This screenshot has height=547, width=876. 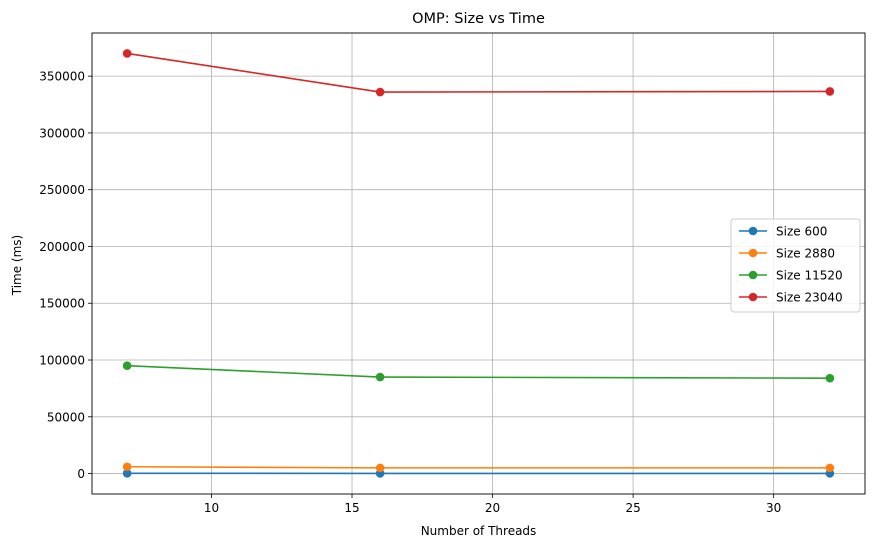 I want to click on y-tick-label: 200000, so click(x=62, y=247).